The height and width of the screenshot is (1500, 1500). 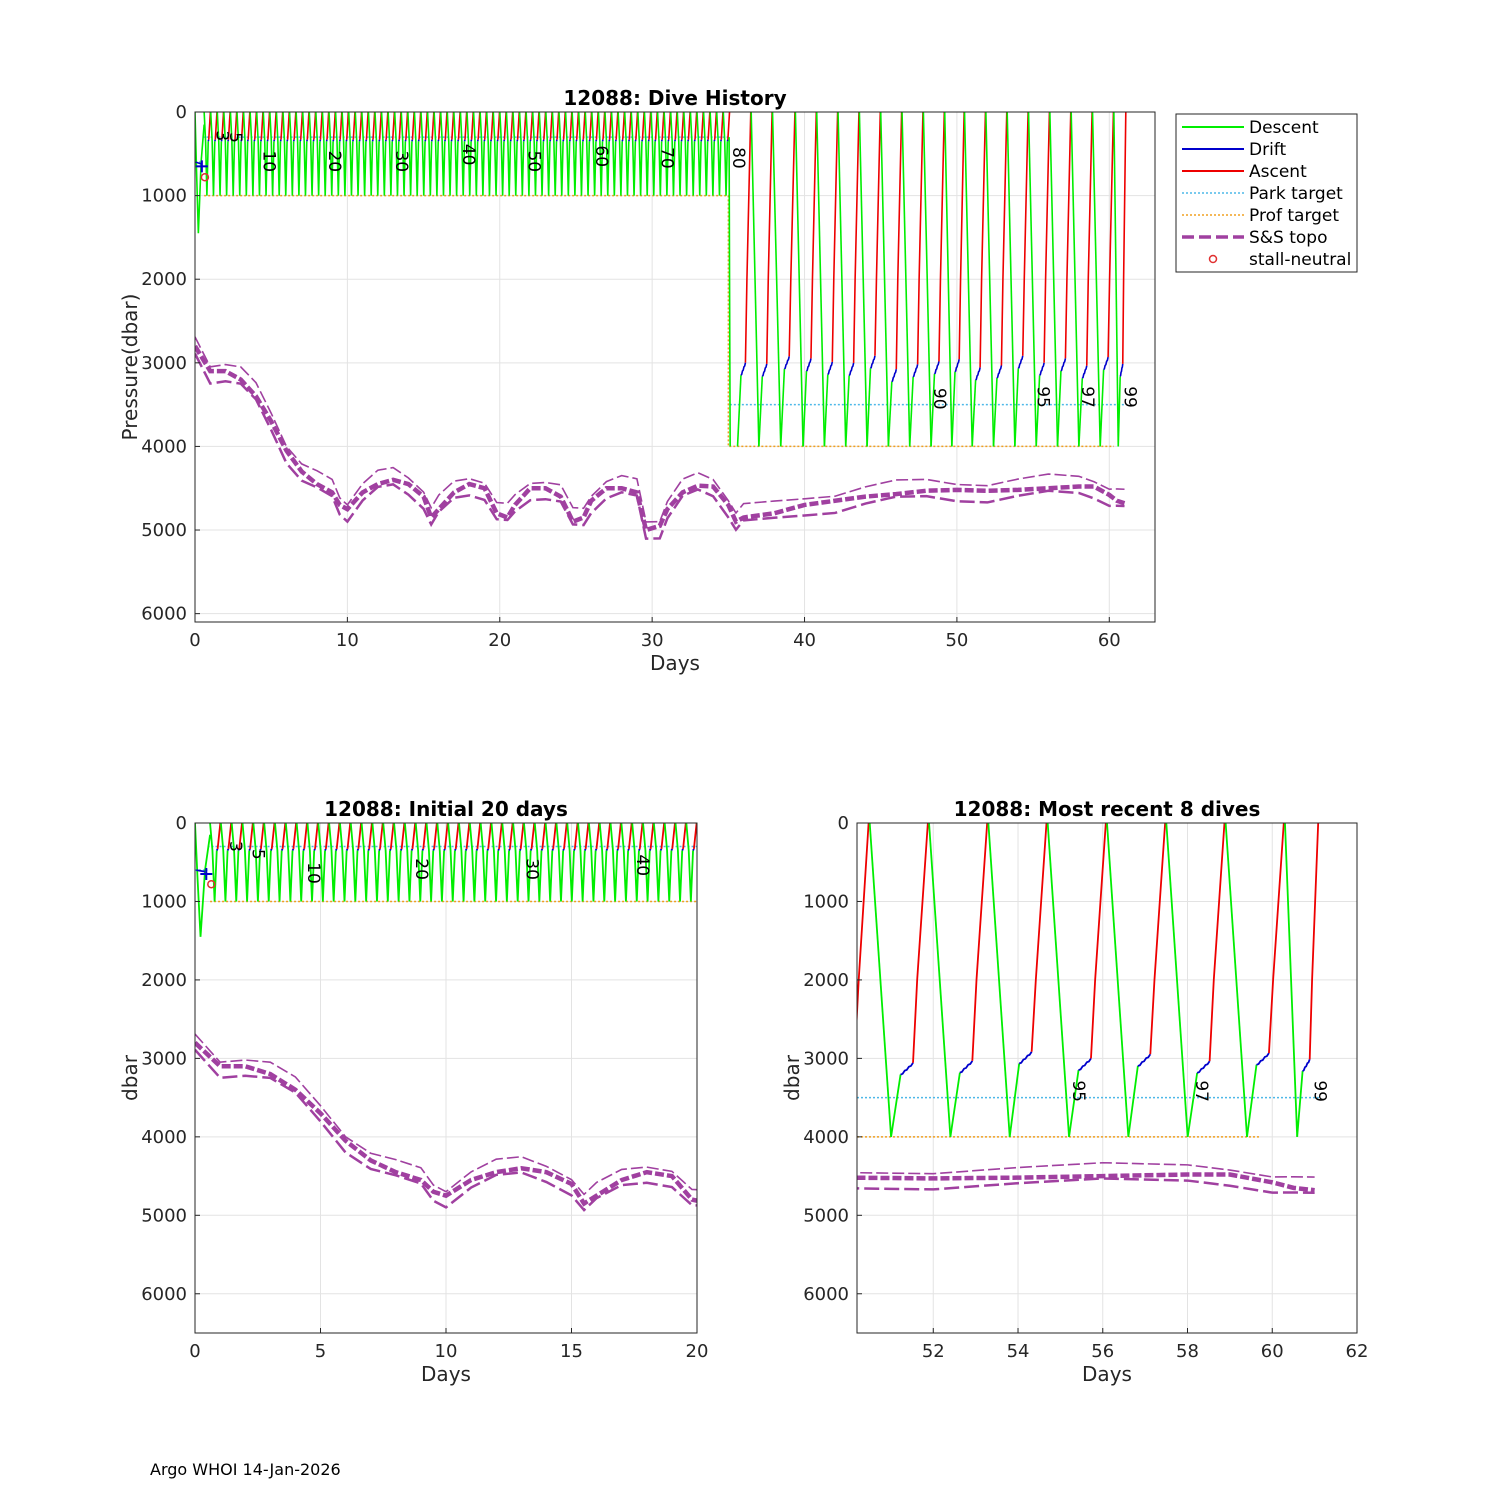 What do you see at coordinates (258, 854) in the screenshot?
I see `cycle-label: 5` at bounding box center [258, 854].